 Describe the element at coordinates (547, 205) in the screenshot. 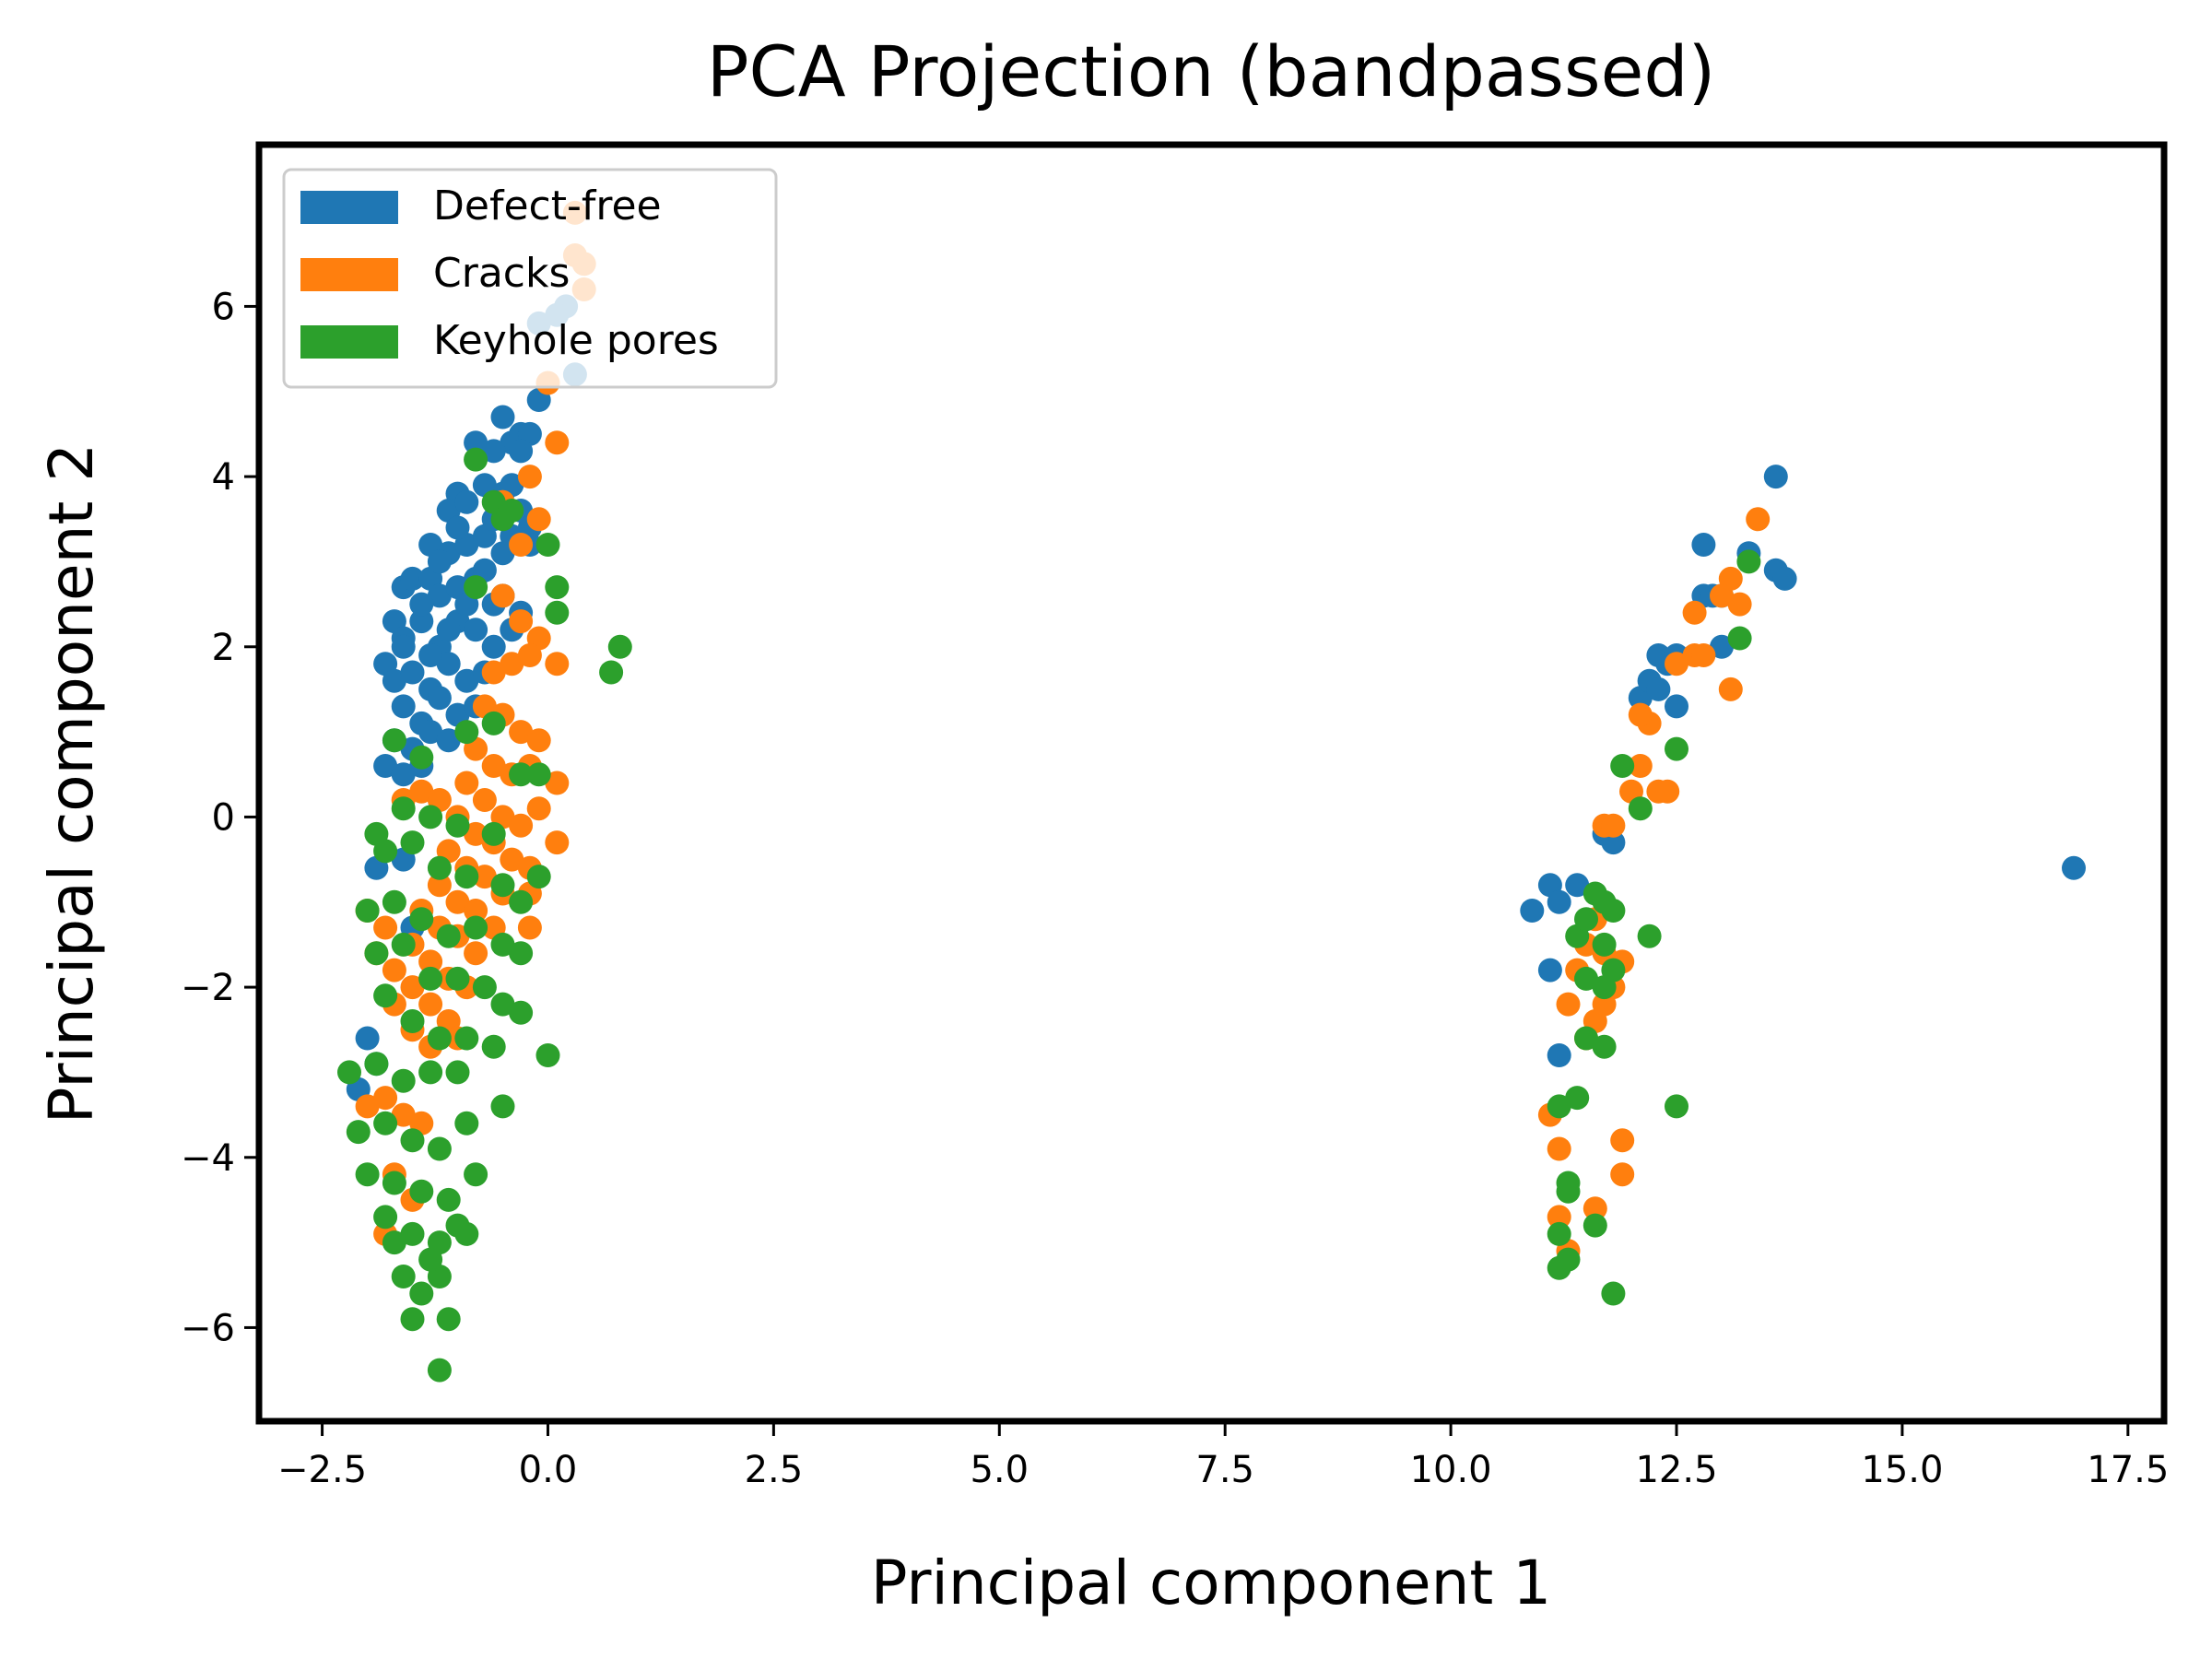

I see `legend-label: Defect-free` at that location.